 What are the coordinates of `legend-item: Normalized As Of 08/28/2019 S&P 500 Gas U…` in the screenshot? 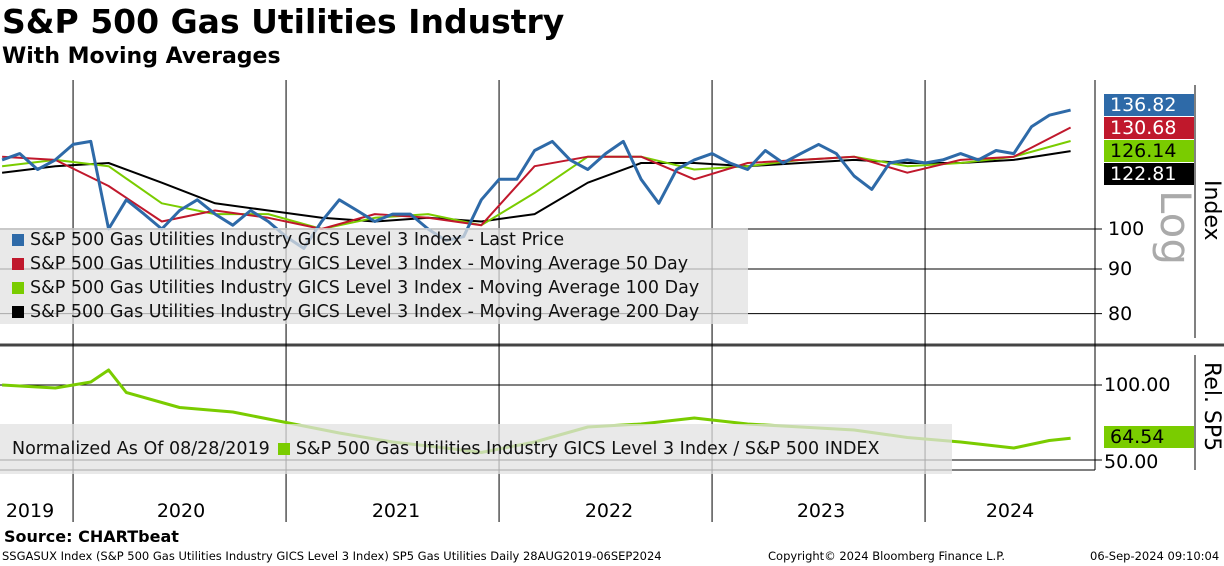 It's located at (476, 449).